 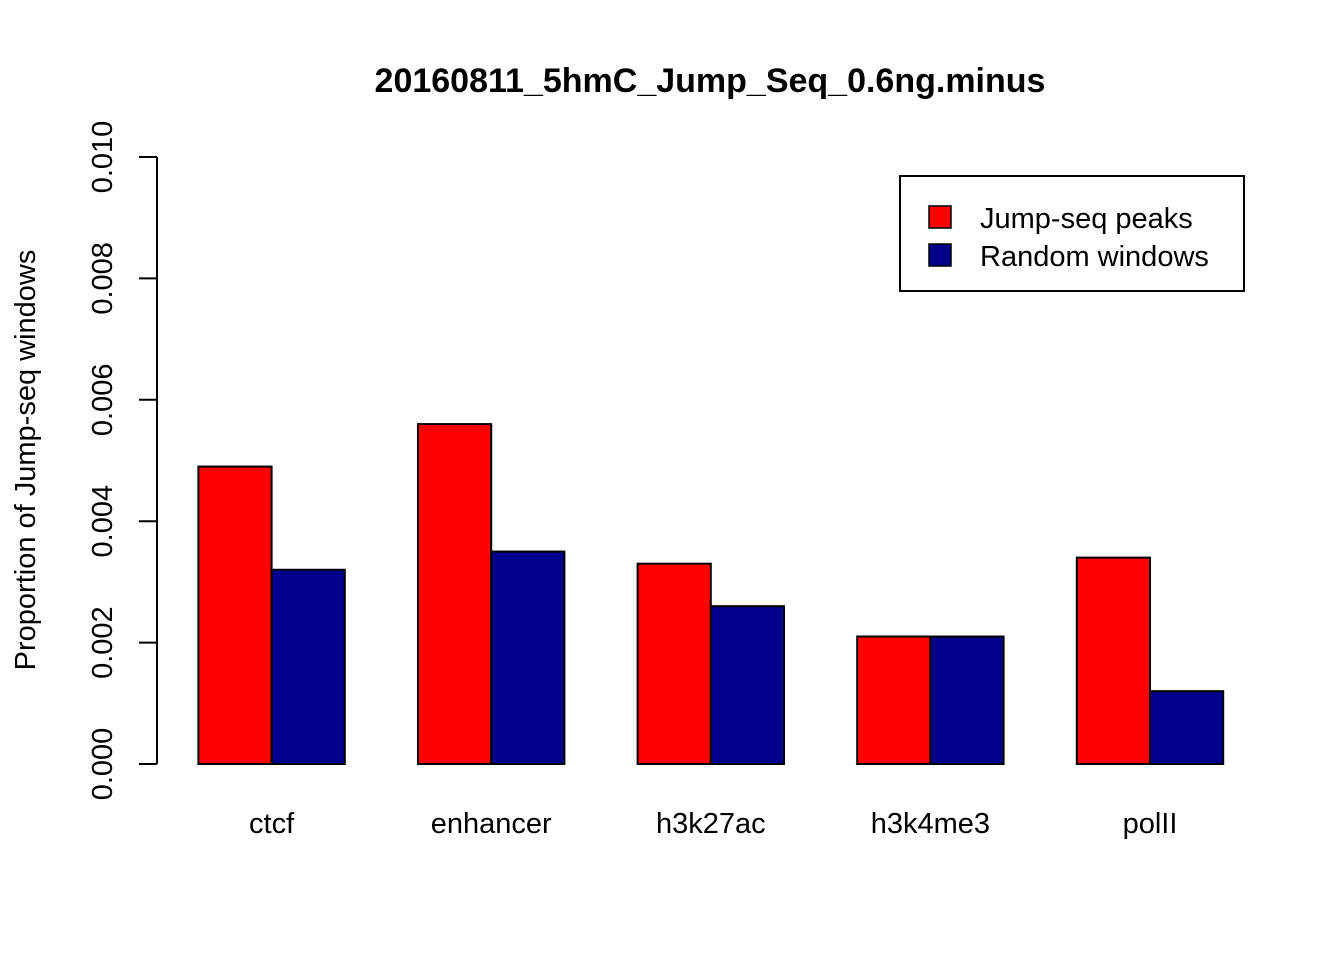 I want to click on x-category-label: h3k4me3, so click(x=930, y=824).